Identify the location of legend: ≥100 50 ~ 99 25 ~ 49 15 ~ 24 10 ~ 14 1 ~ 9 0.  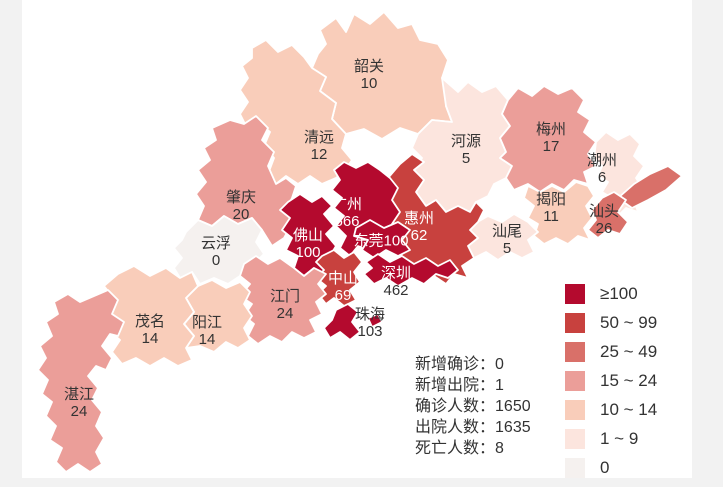
(611, 385).